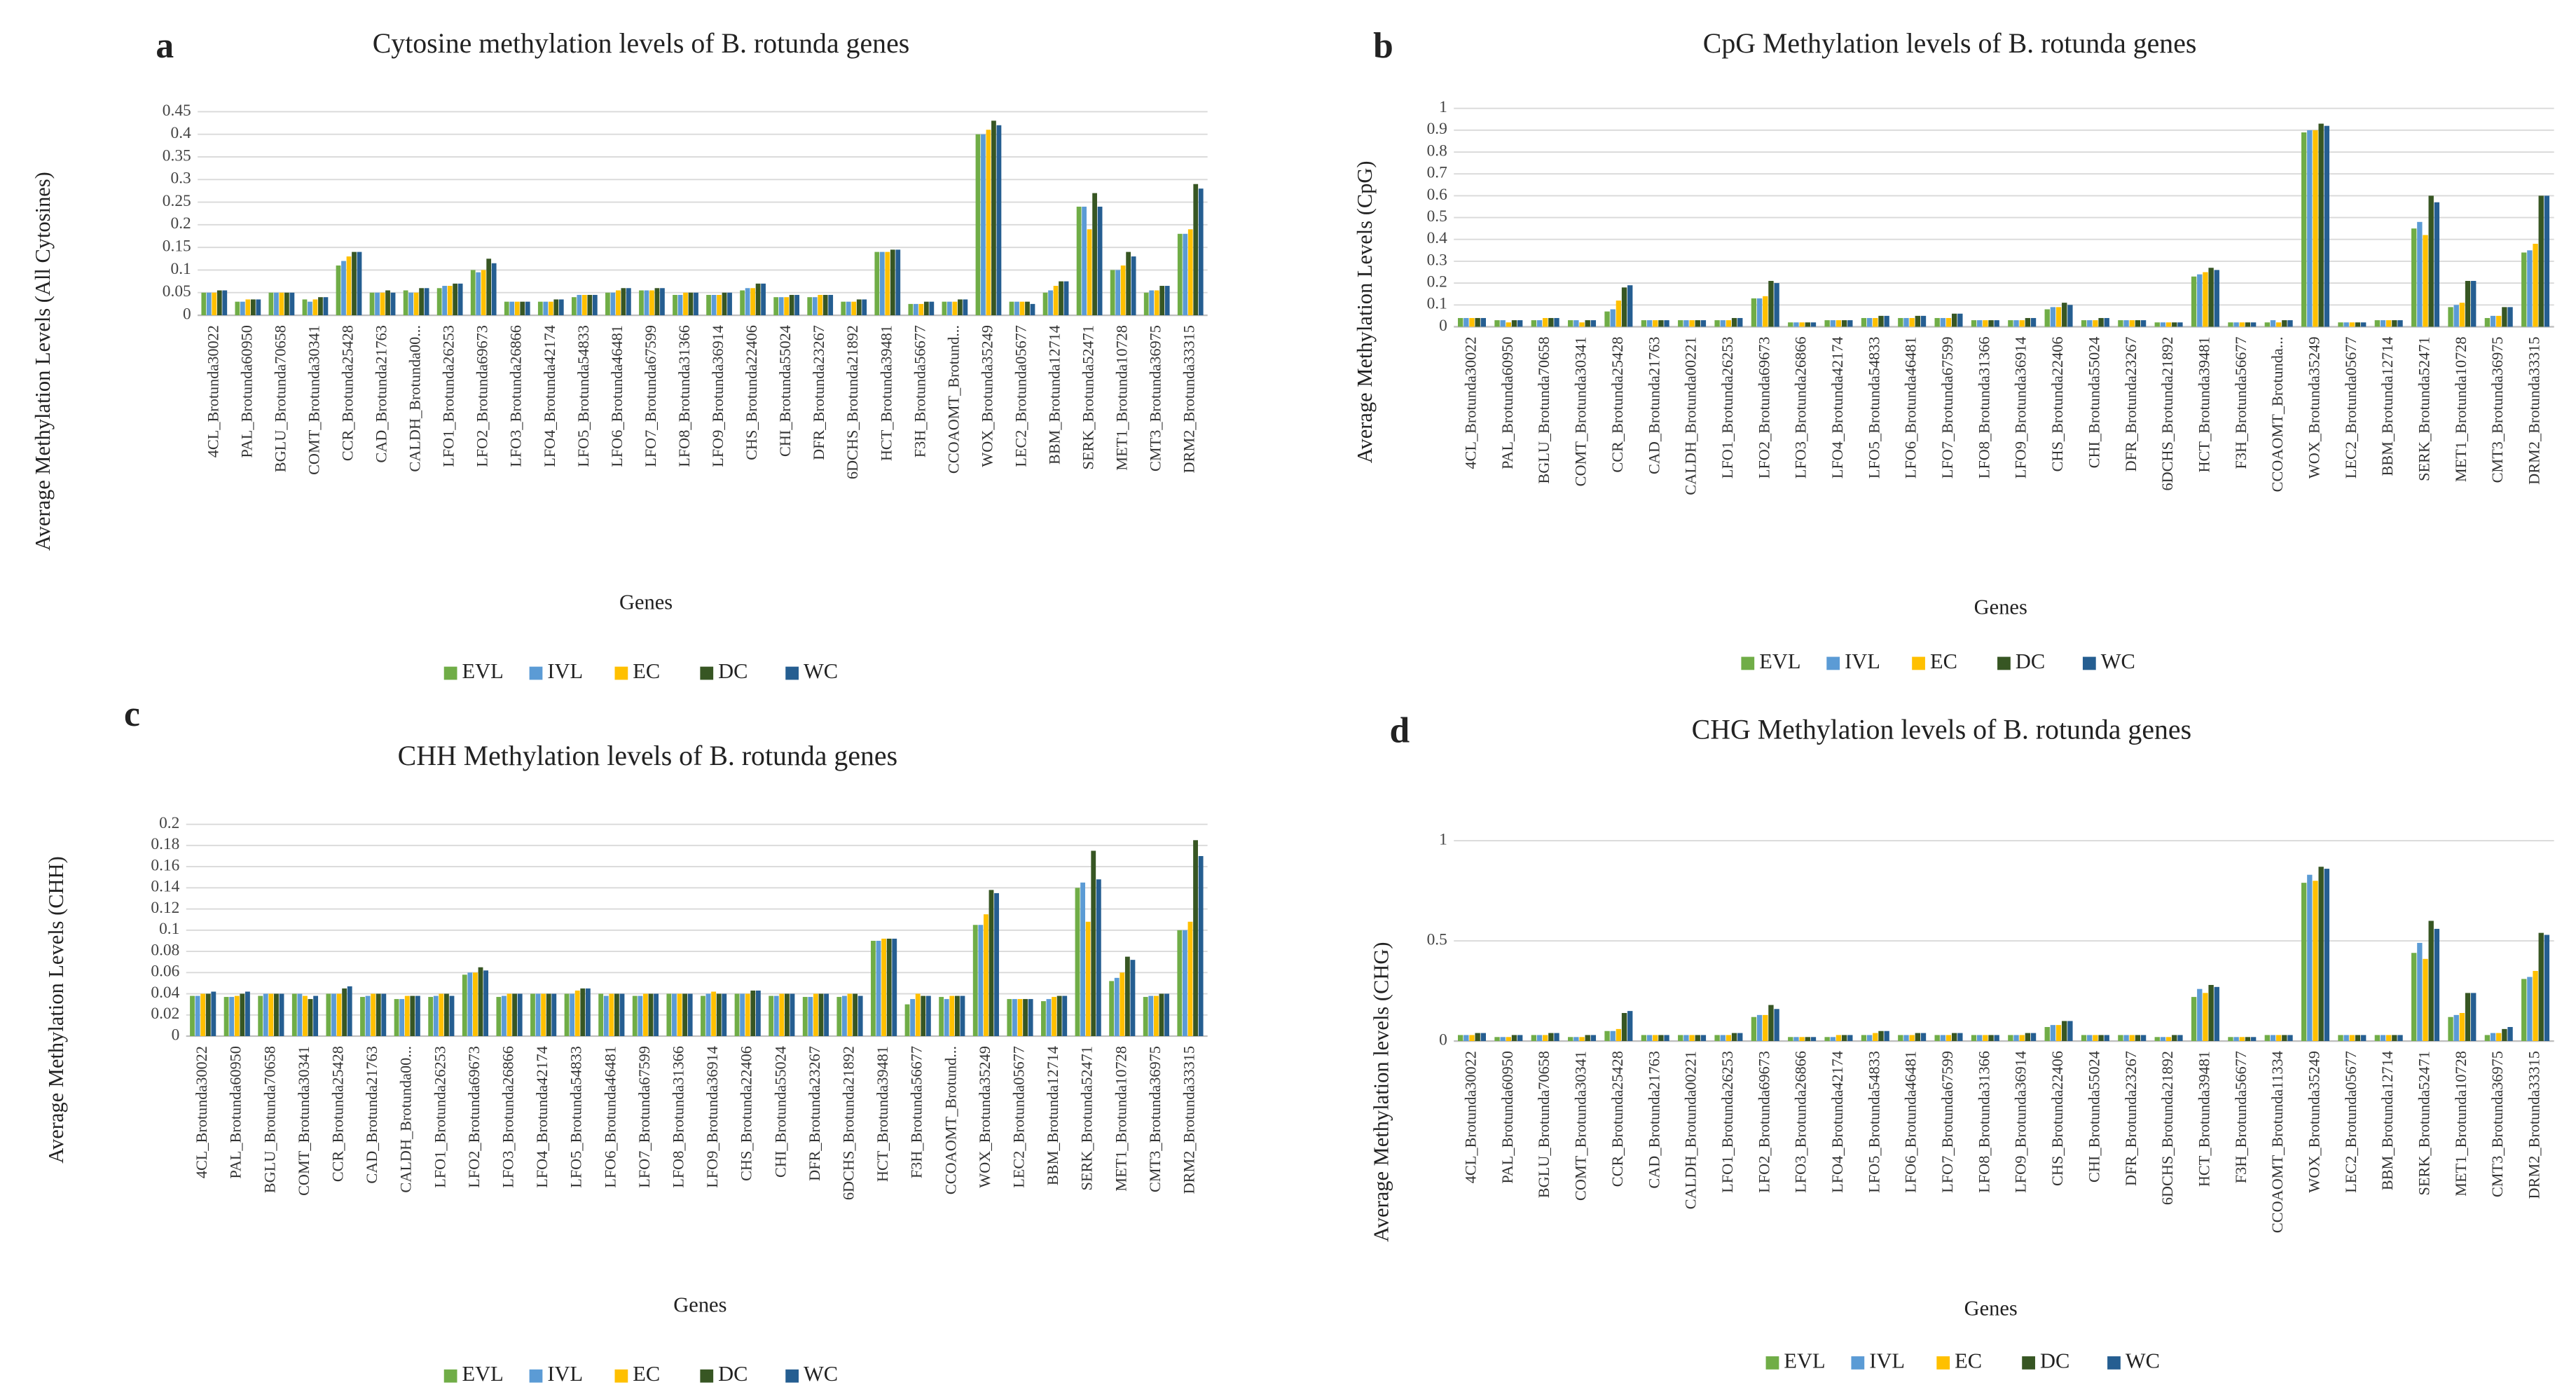 Image resolution: width=2576 pixels, height=1399 pixels. Describe the element at coordinates (1443, 839) in the screenshot. I see `y-tick-label: 1` at that location.